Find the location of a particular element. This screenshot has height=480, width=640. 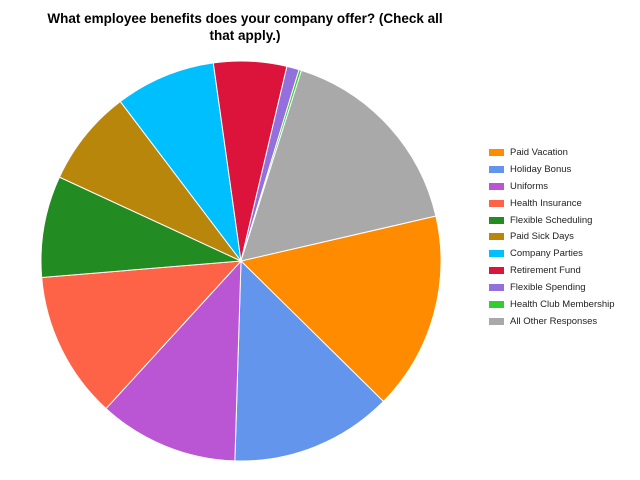

legend-label: Company Parties is located at coordinates (546, 254).